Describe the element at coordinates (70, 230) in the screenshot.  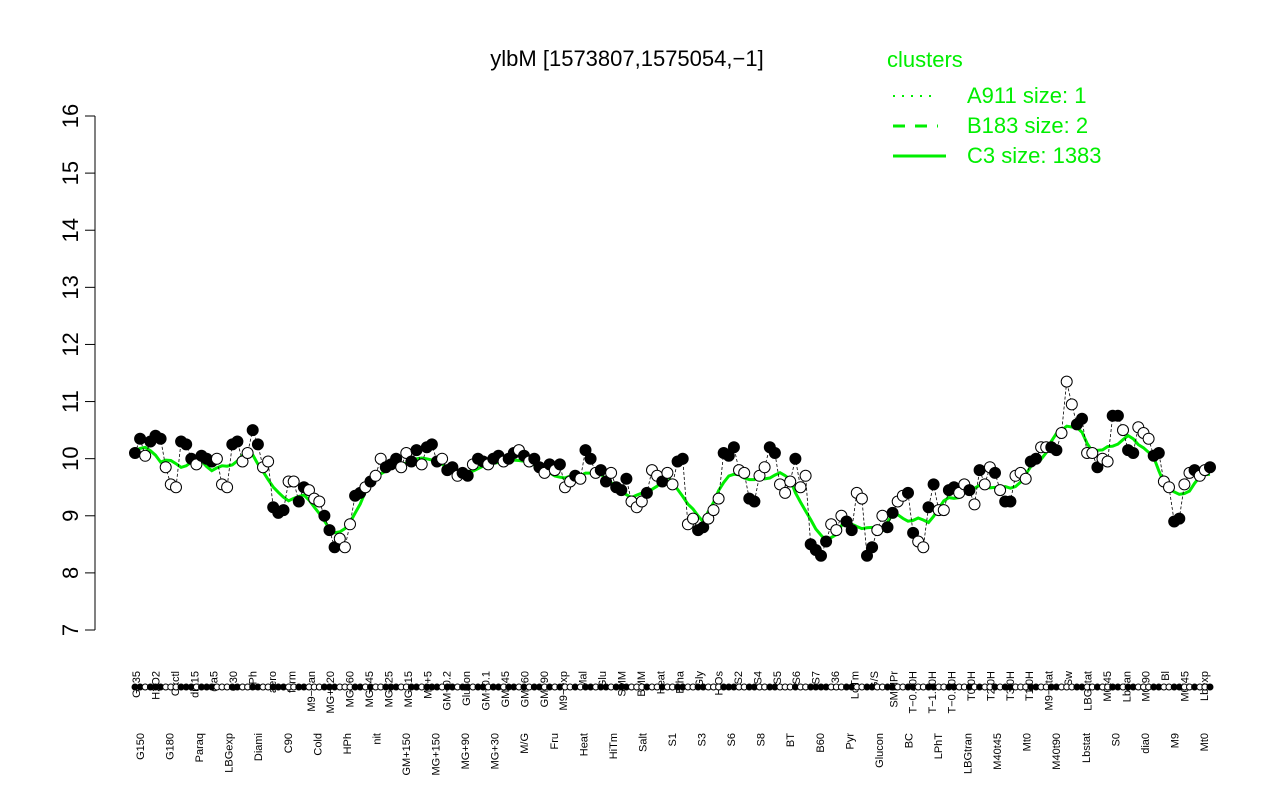
I see `y-tick-label: 14` at that location.